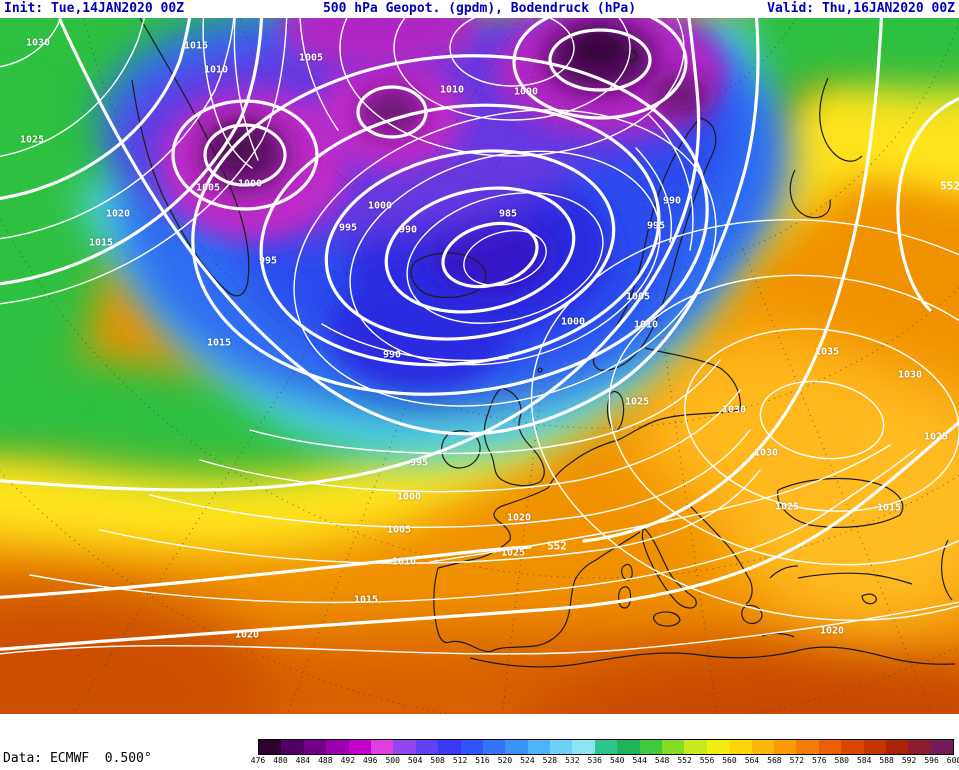 The image size is (959, 770). Describe the element at coordinates (931, 760) in the screenshot. I see `legend-tick-label: 596` at that location.